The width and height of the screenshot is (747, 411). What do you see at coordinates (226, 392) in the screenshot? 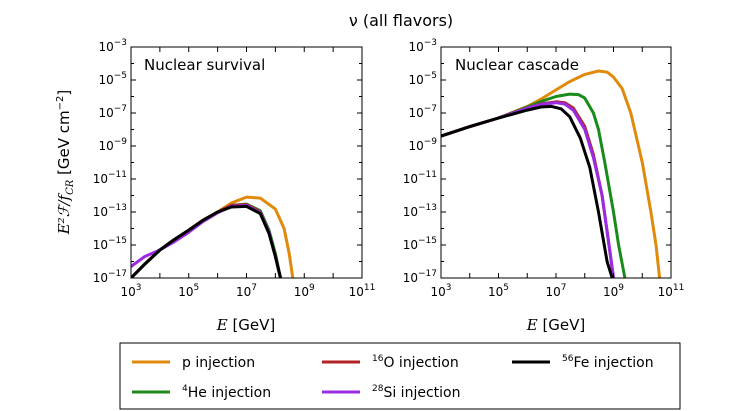
I see `legend-label: 4He injection` at bounding box center [226, 392].